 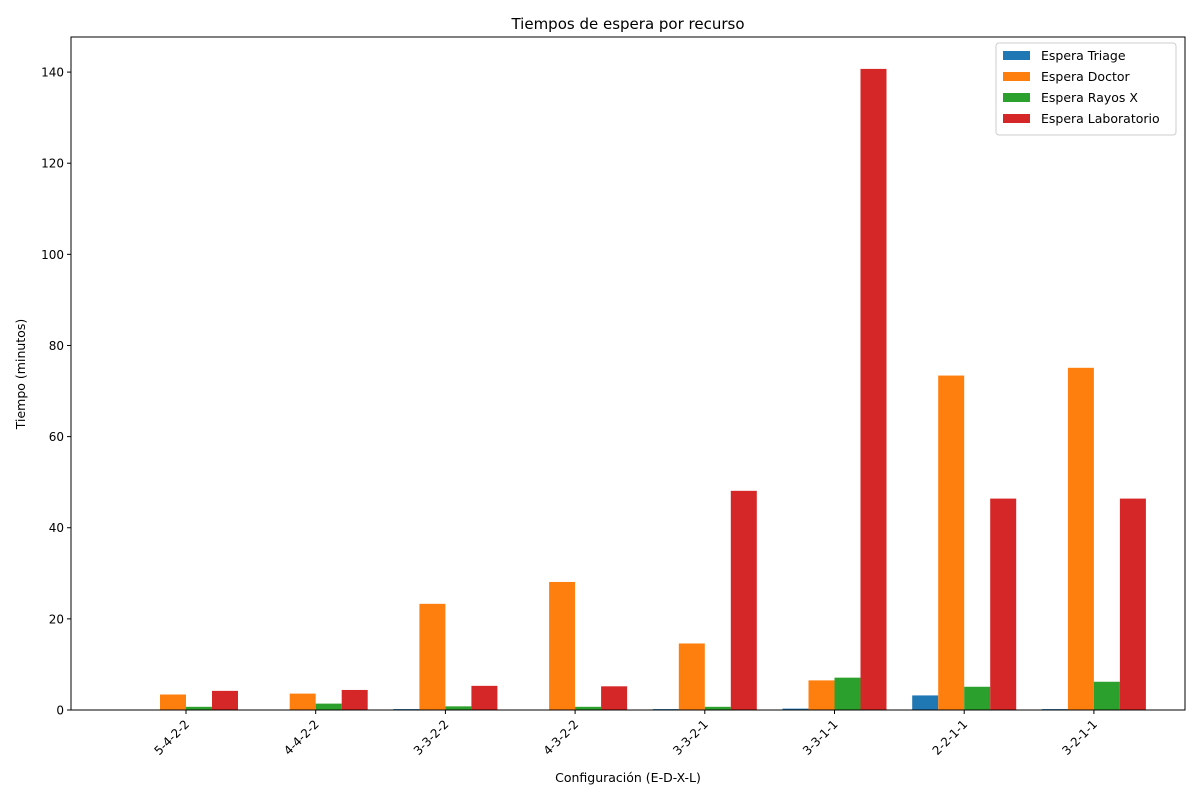 I want to click on y-tick-label: 120, so click(x=52, y=164).